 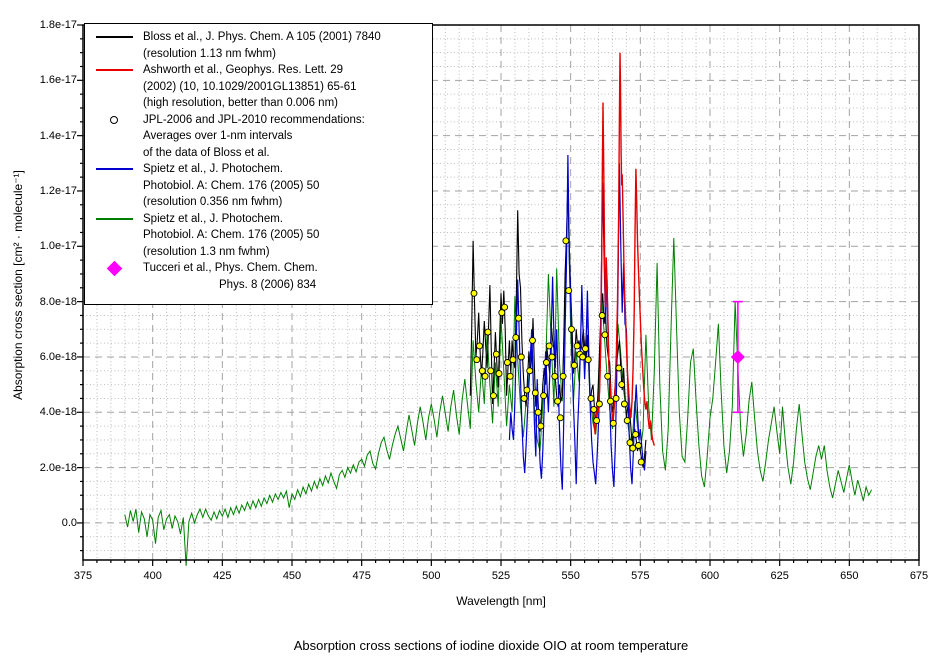 I want to click on y-tick-label: 1.8e-17, so click(x=58, y=25).